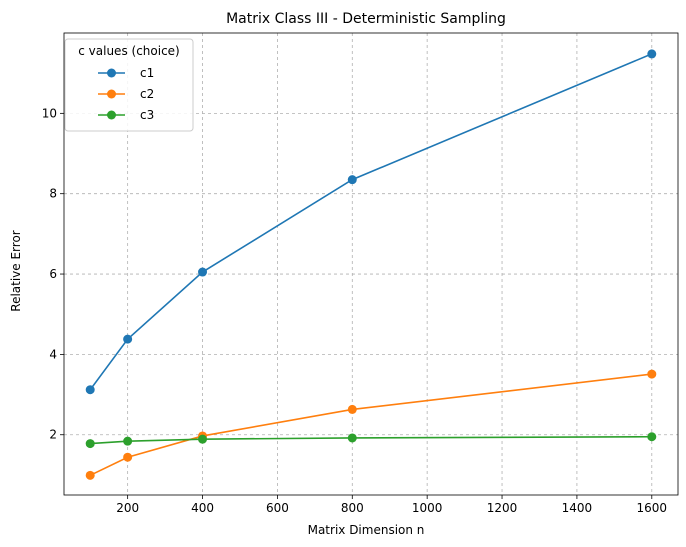  Describe the element at coordinates (147, 94) in the screenshot. I see `legend-label: c2` at that location.